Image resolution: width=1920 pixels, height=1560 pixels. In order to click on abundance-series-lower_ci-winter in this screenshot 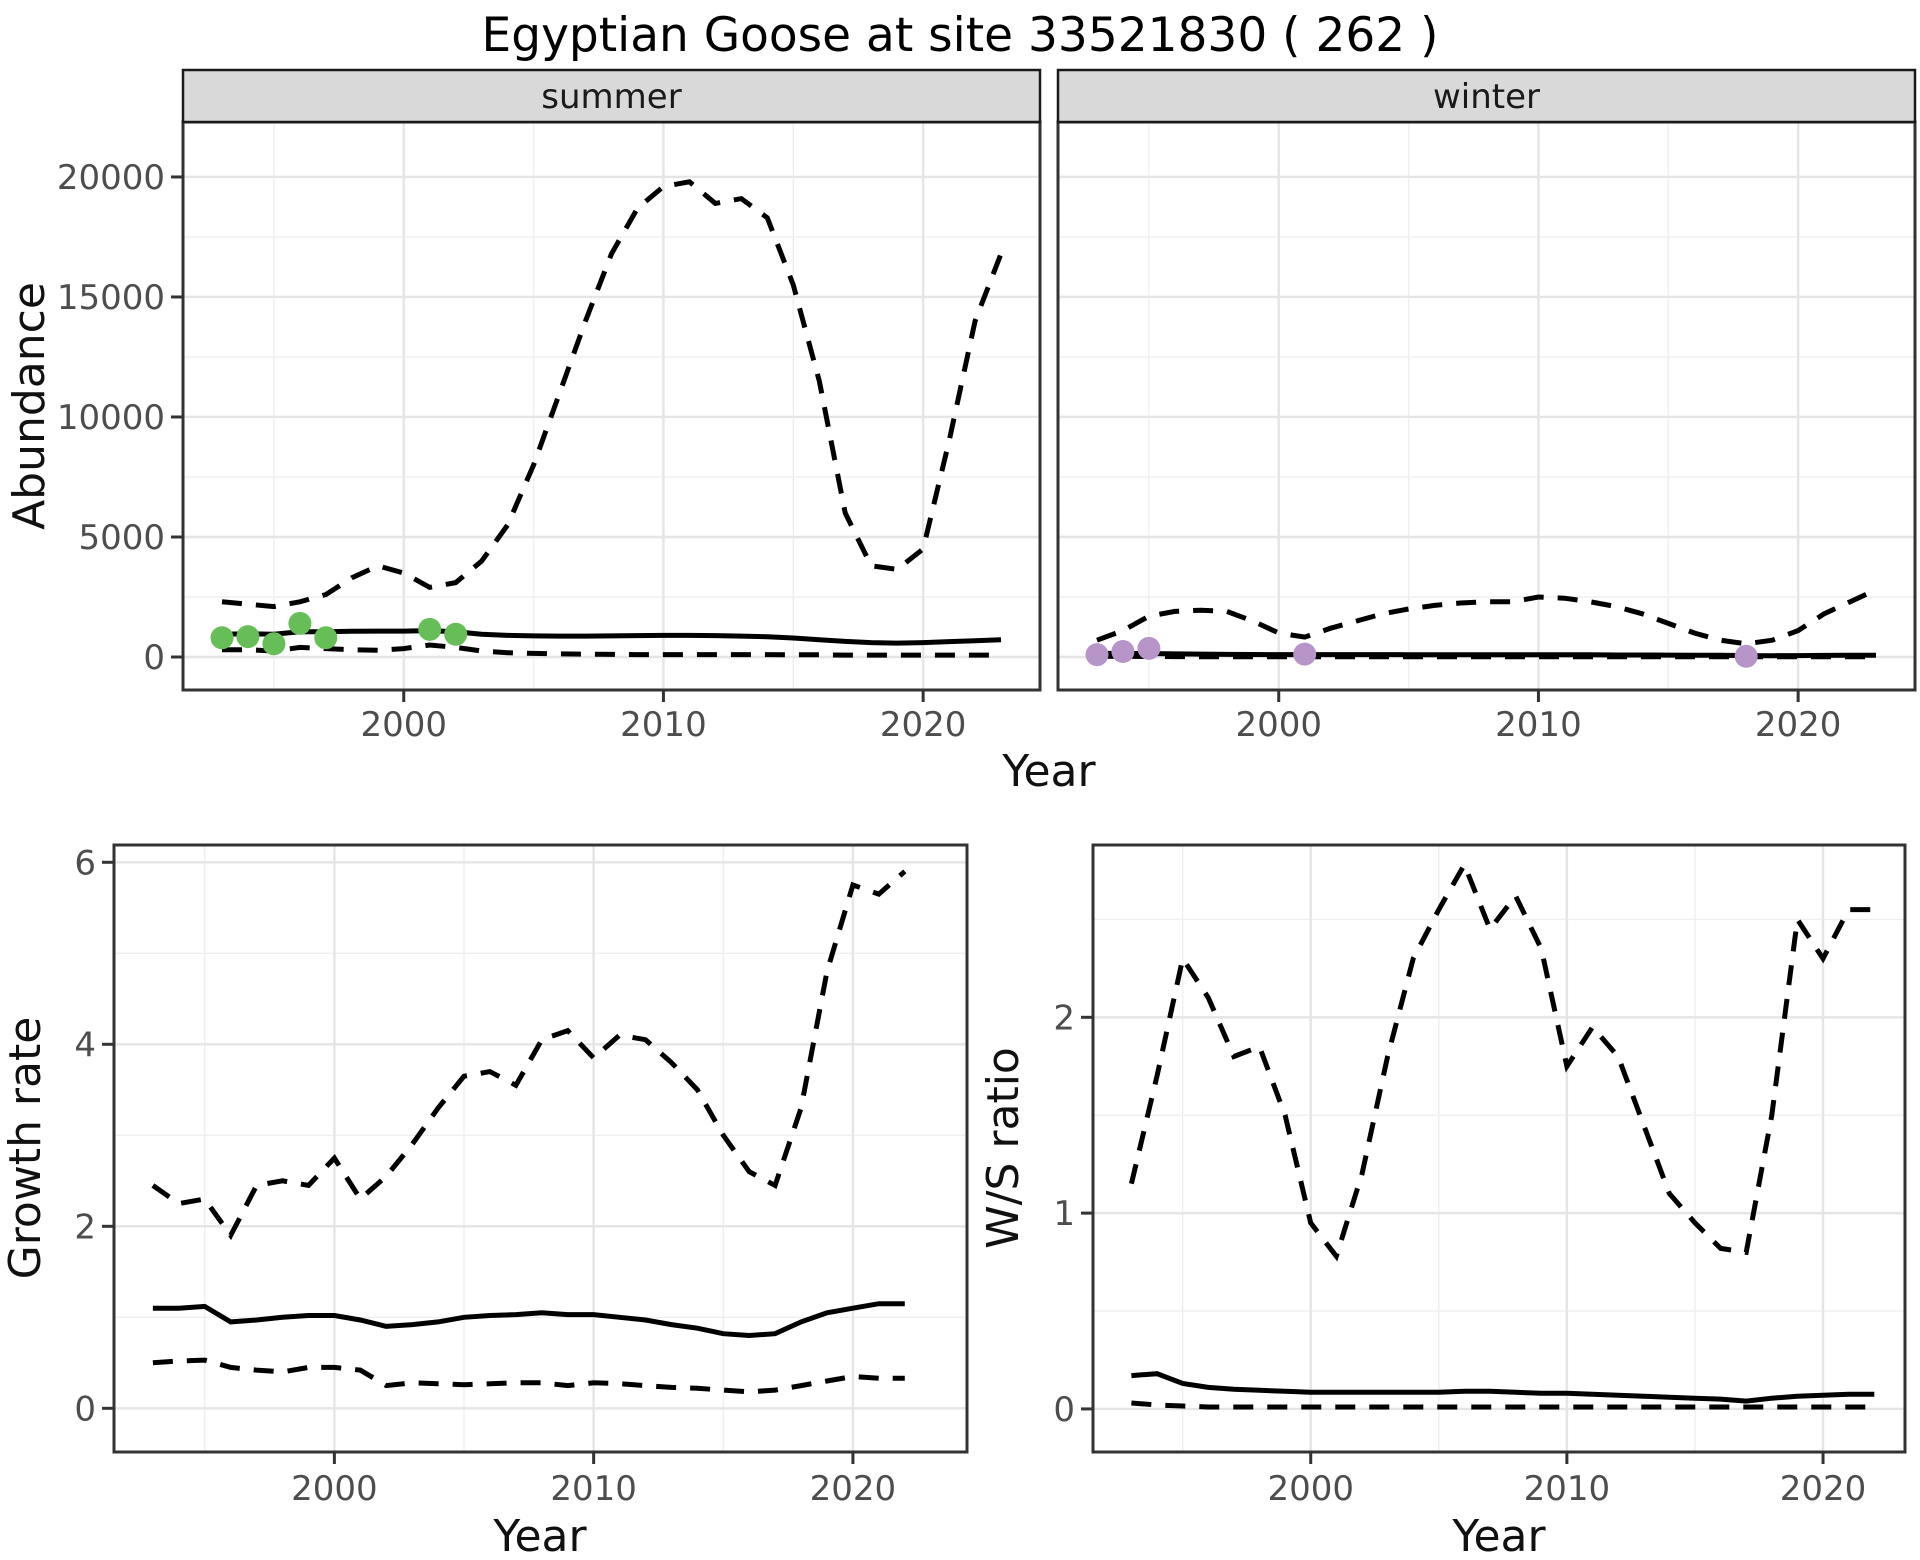, I will do `click(1486, 656)`.